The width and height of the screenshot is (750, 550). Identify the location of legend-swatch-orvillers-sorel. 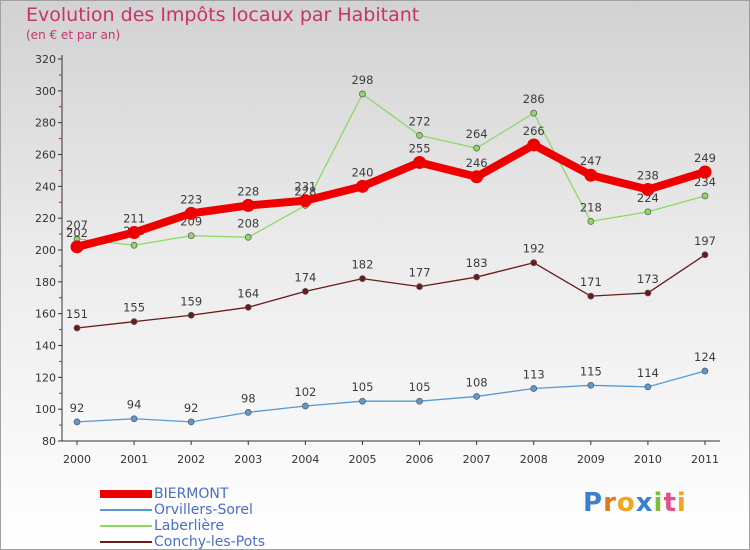
(126, 510).